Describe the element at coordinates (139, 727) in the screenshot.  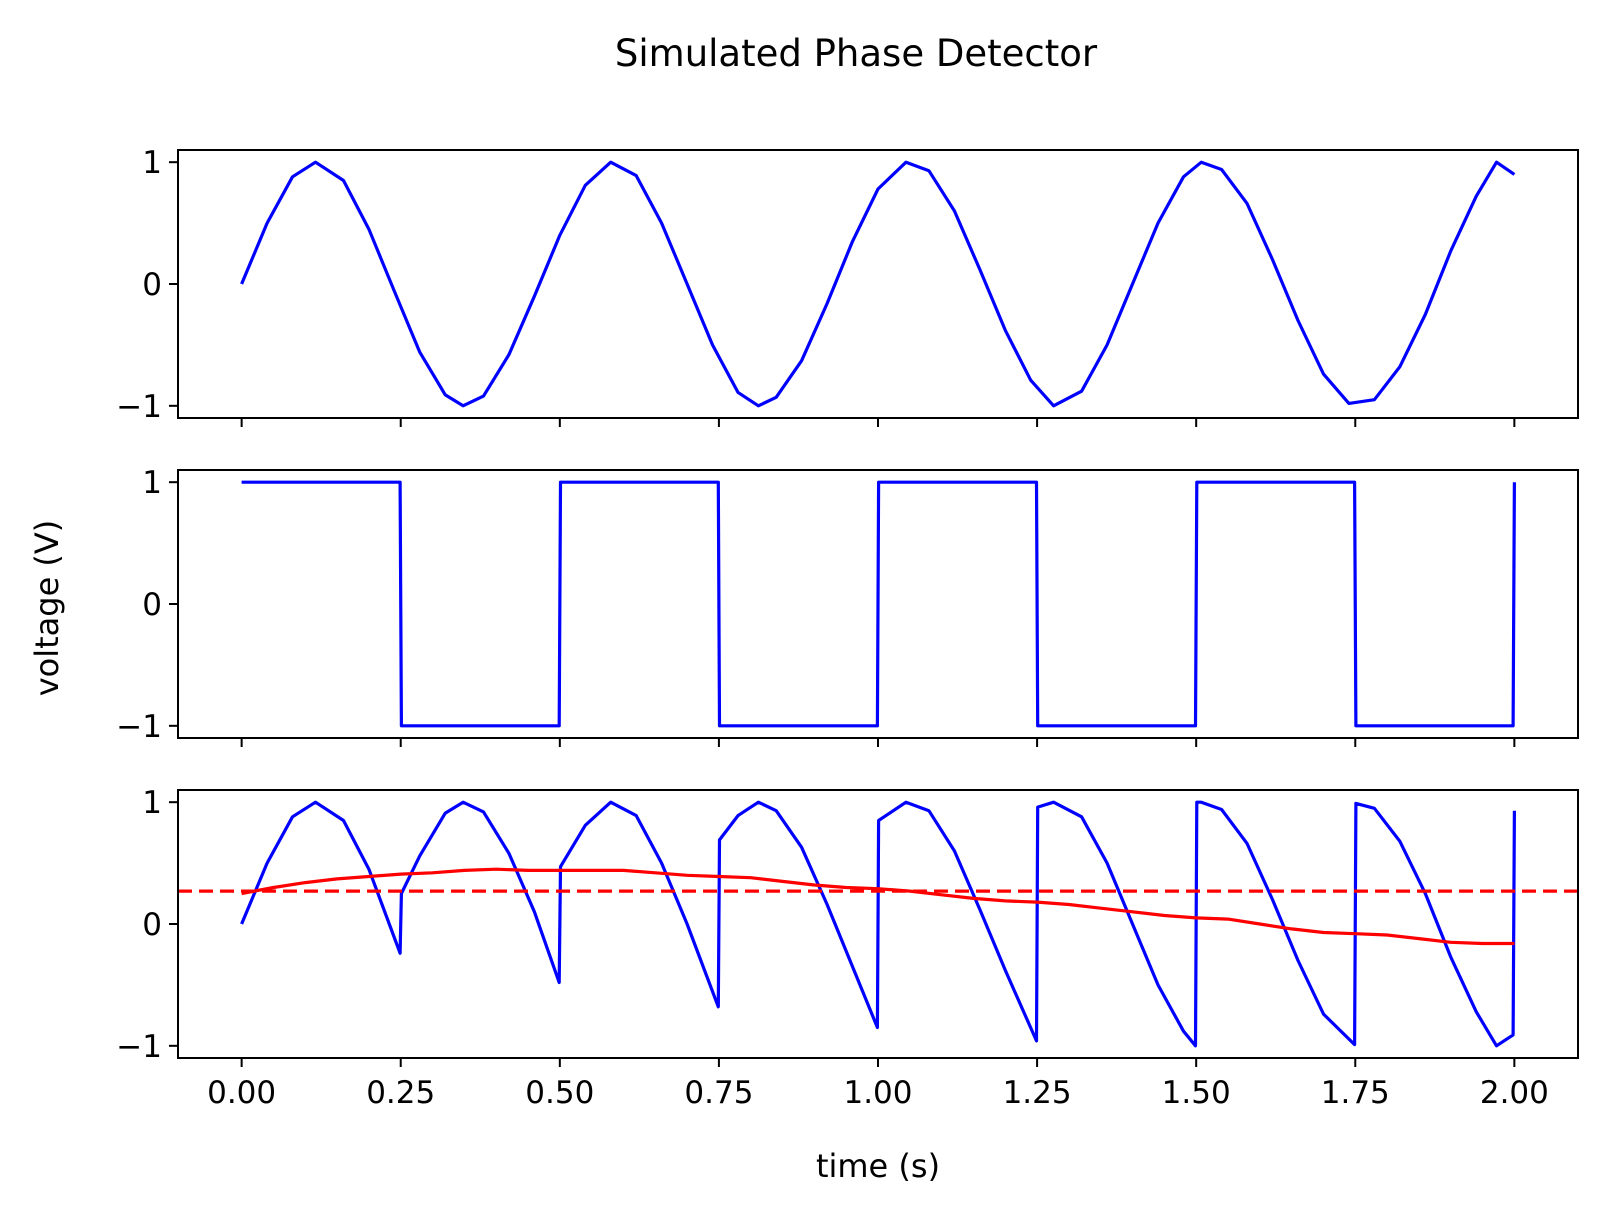
I see `panel-2-y-tick-label: −1` at that location.